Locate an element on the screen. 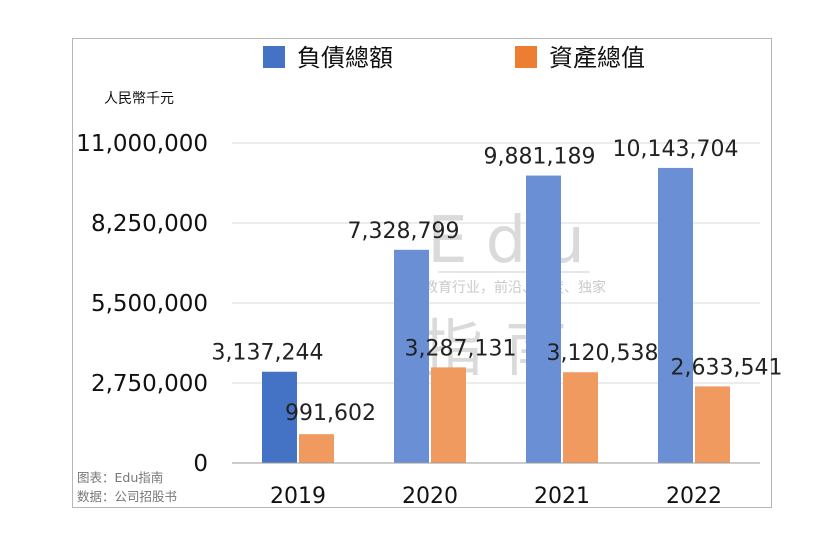 The height and width of the screenshot is (548, 832). x-axis-ticks: 2019 2020 2021 2022 is located at coordinates (496, 496).